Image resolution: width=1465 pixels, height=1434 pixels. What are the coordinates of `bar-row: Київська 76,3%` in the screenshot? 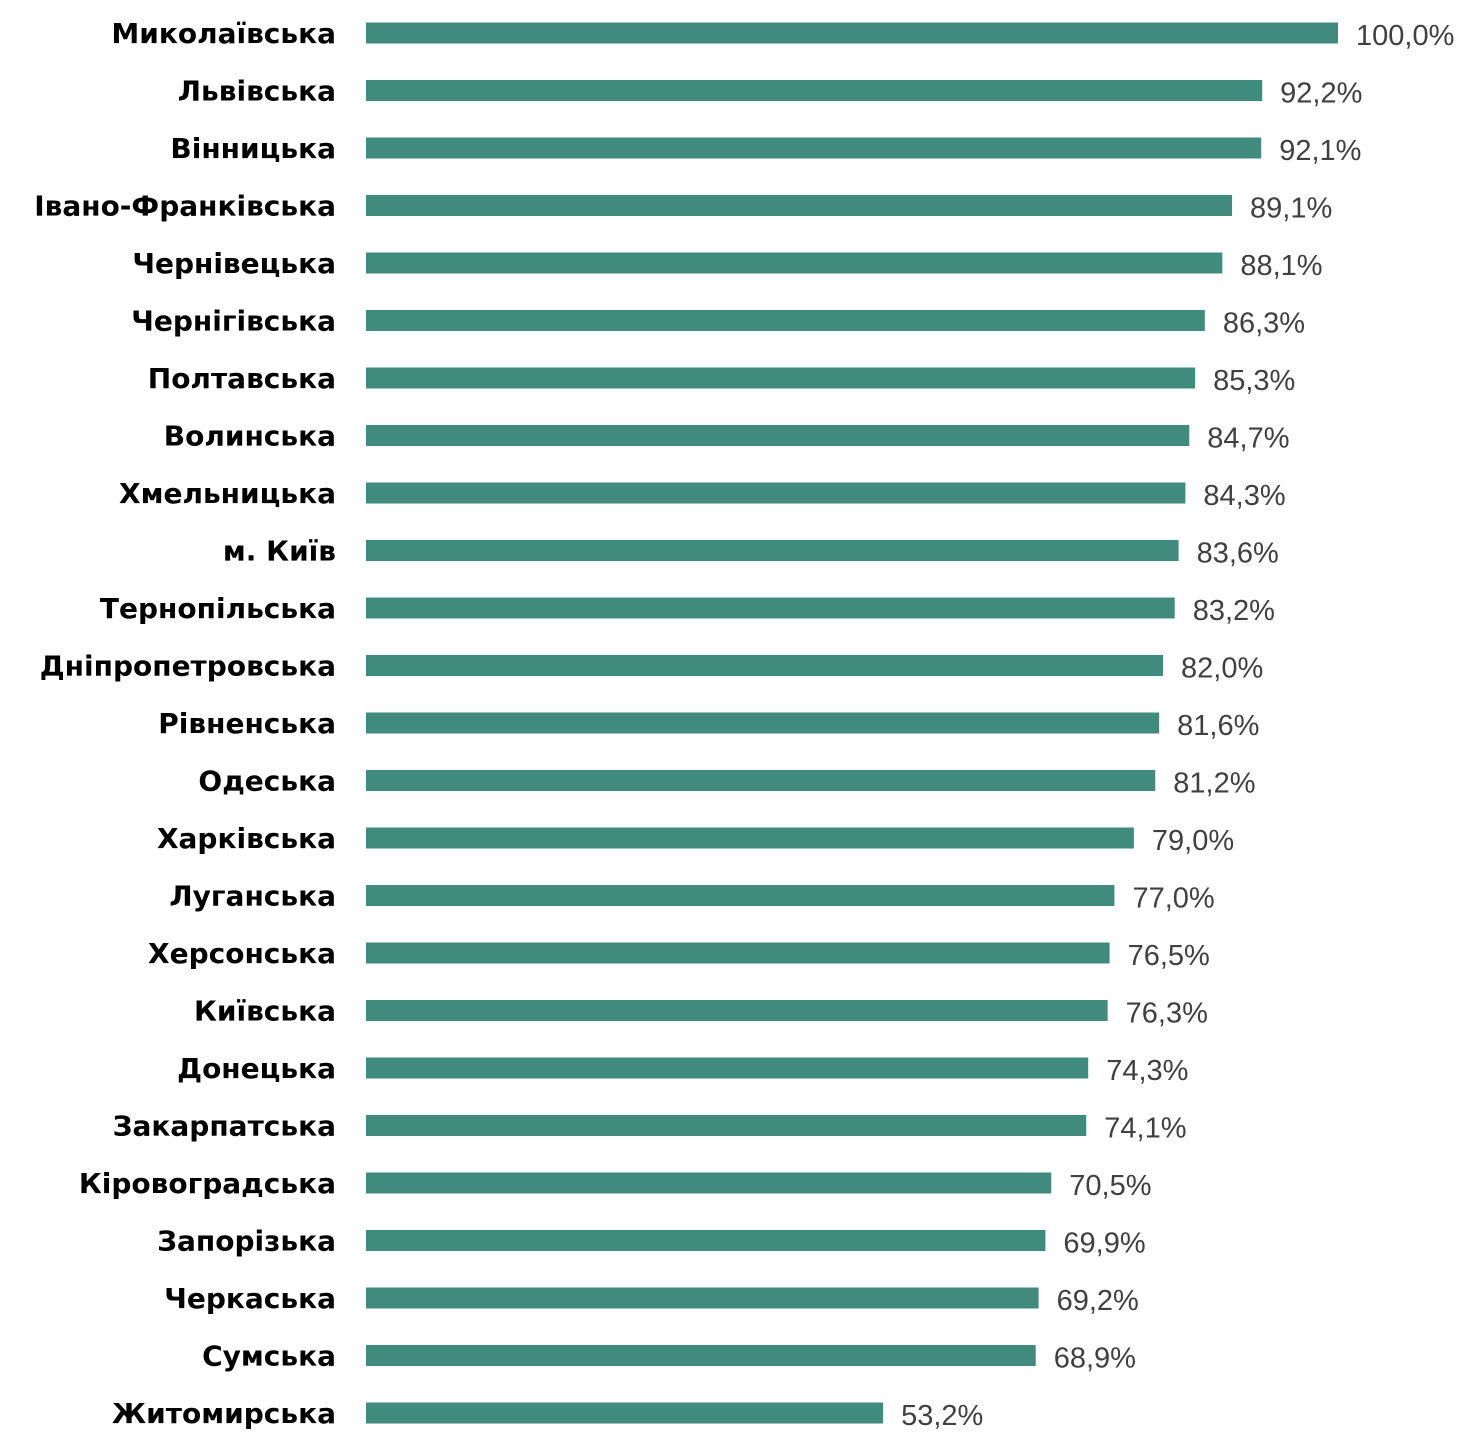 It's located at (701, 1012).